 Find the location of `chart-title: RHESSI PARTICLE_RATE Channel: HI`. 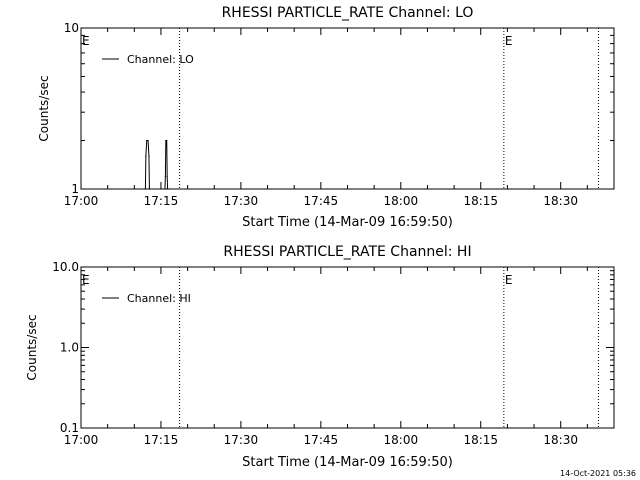

chart-title: RHESSI PARTICLE_RATE Channel: HI is located at coordinates (347, 252).